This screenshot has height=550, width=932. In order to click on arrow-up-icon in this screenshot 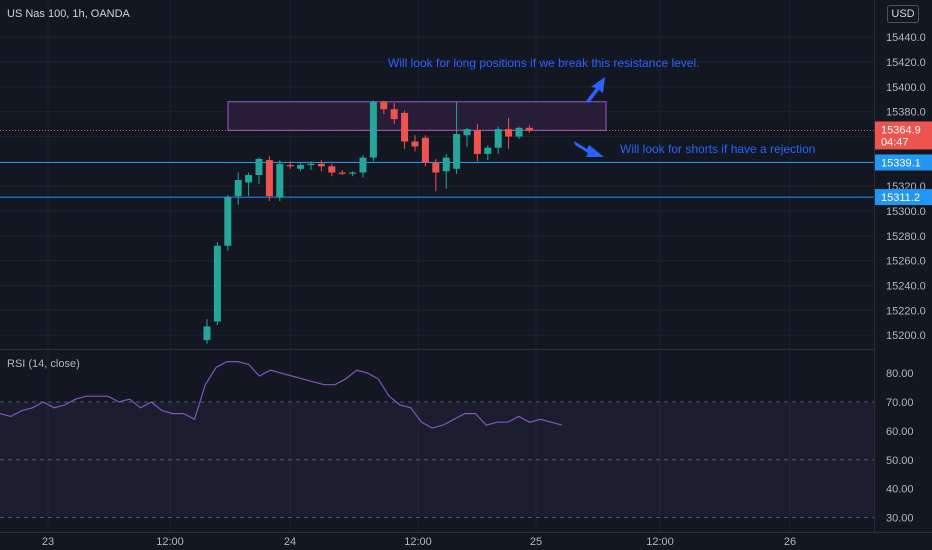, I will do `click(595, 90)`.